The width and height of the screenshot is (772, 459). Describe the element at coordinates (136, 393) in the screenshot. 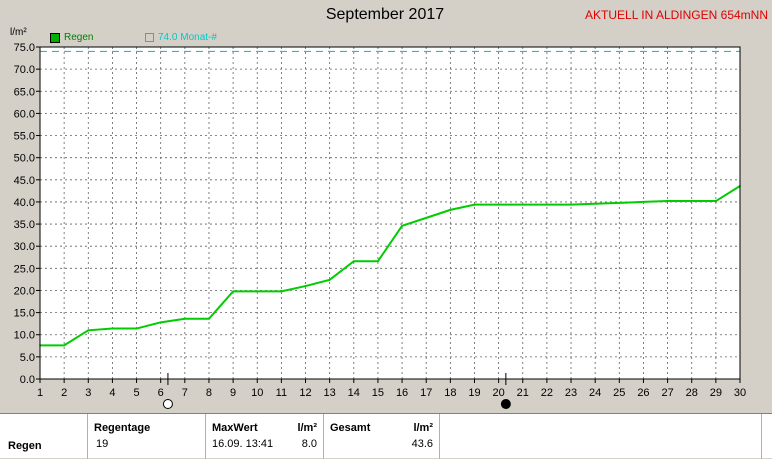

I see `x-tick-label: 5` at that location.